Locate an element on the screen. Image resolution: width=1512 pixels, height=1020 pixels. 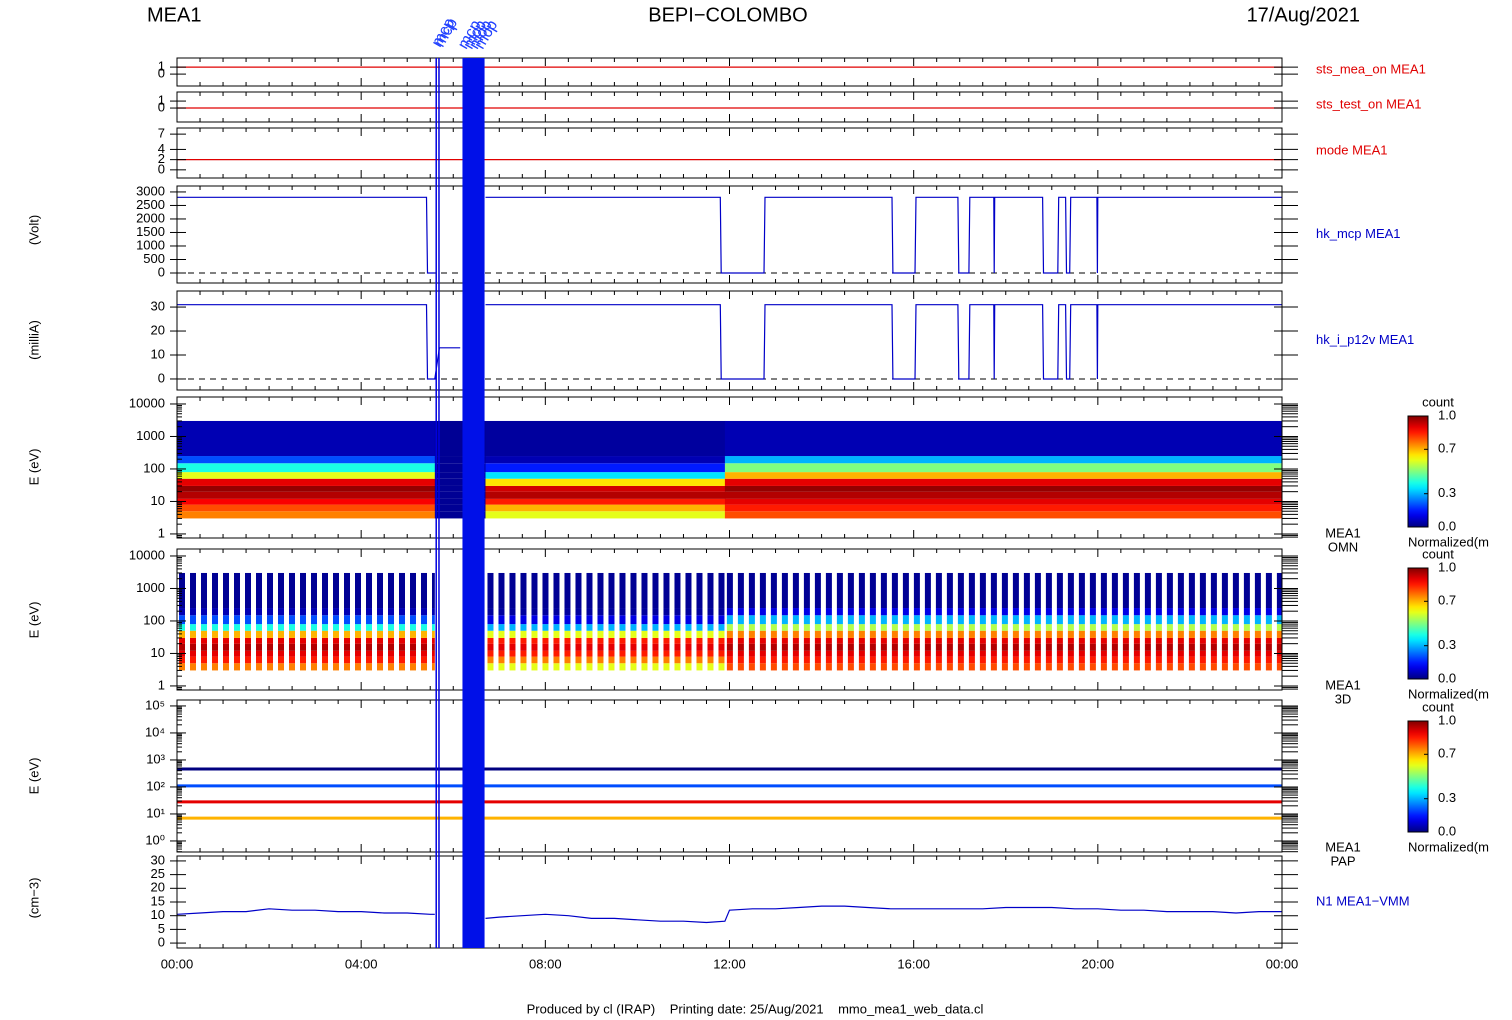
y-tick-label: 20 is located at coordinates (158, 887).